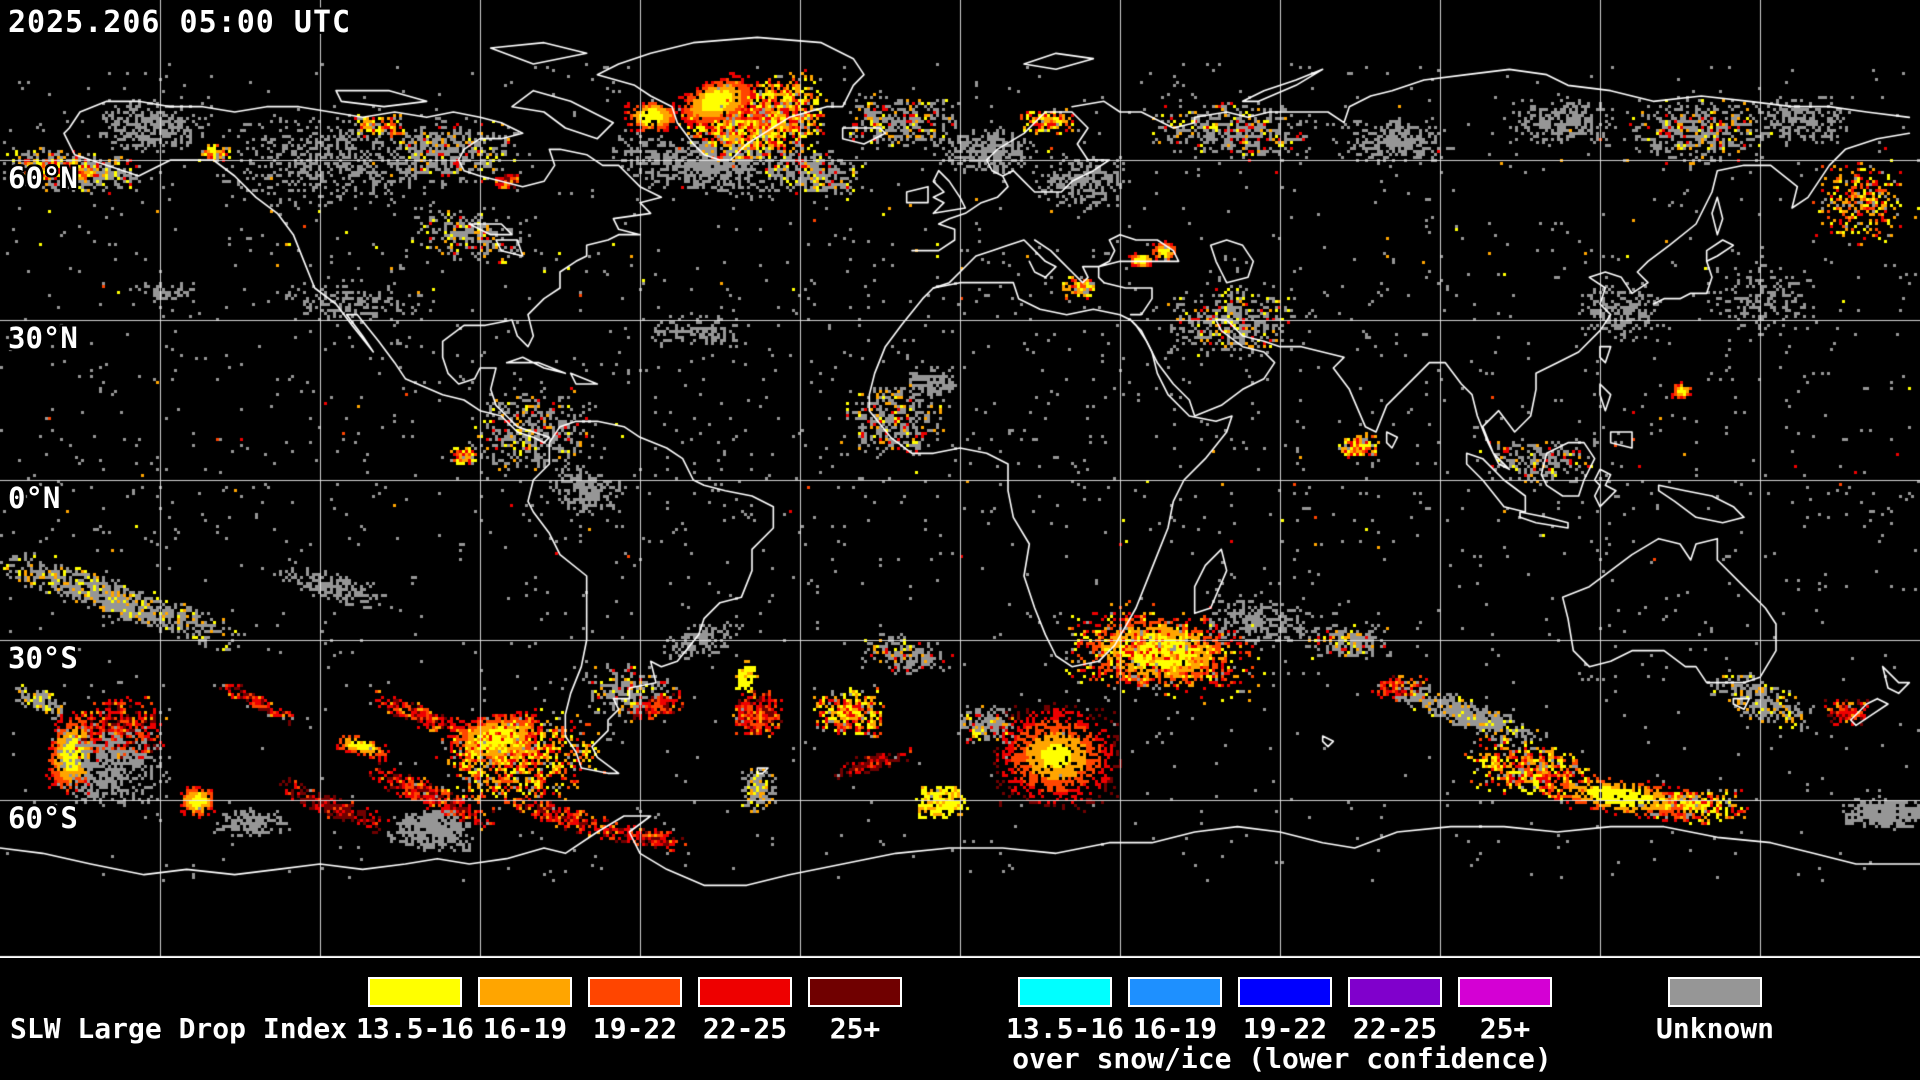  What do you see at coordinates (1065, 992) in the screenshot?
I see `legend-swatch-snow-13.5-16` at bounding box center [1065, 992].